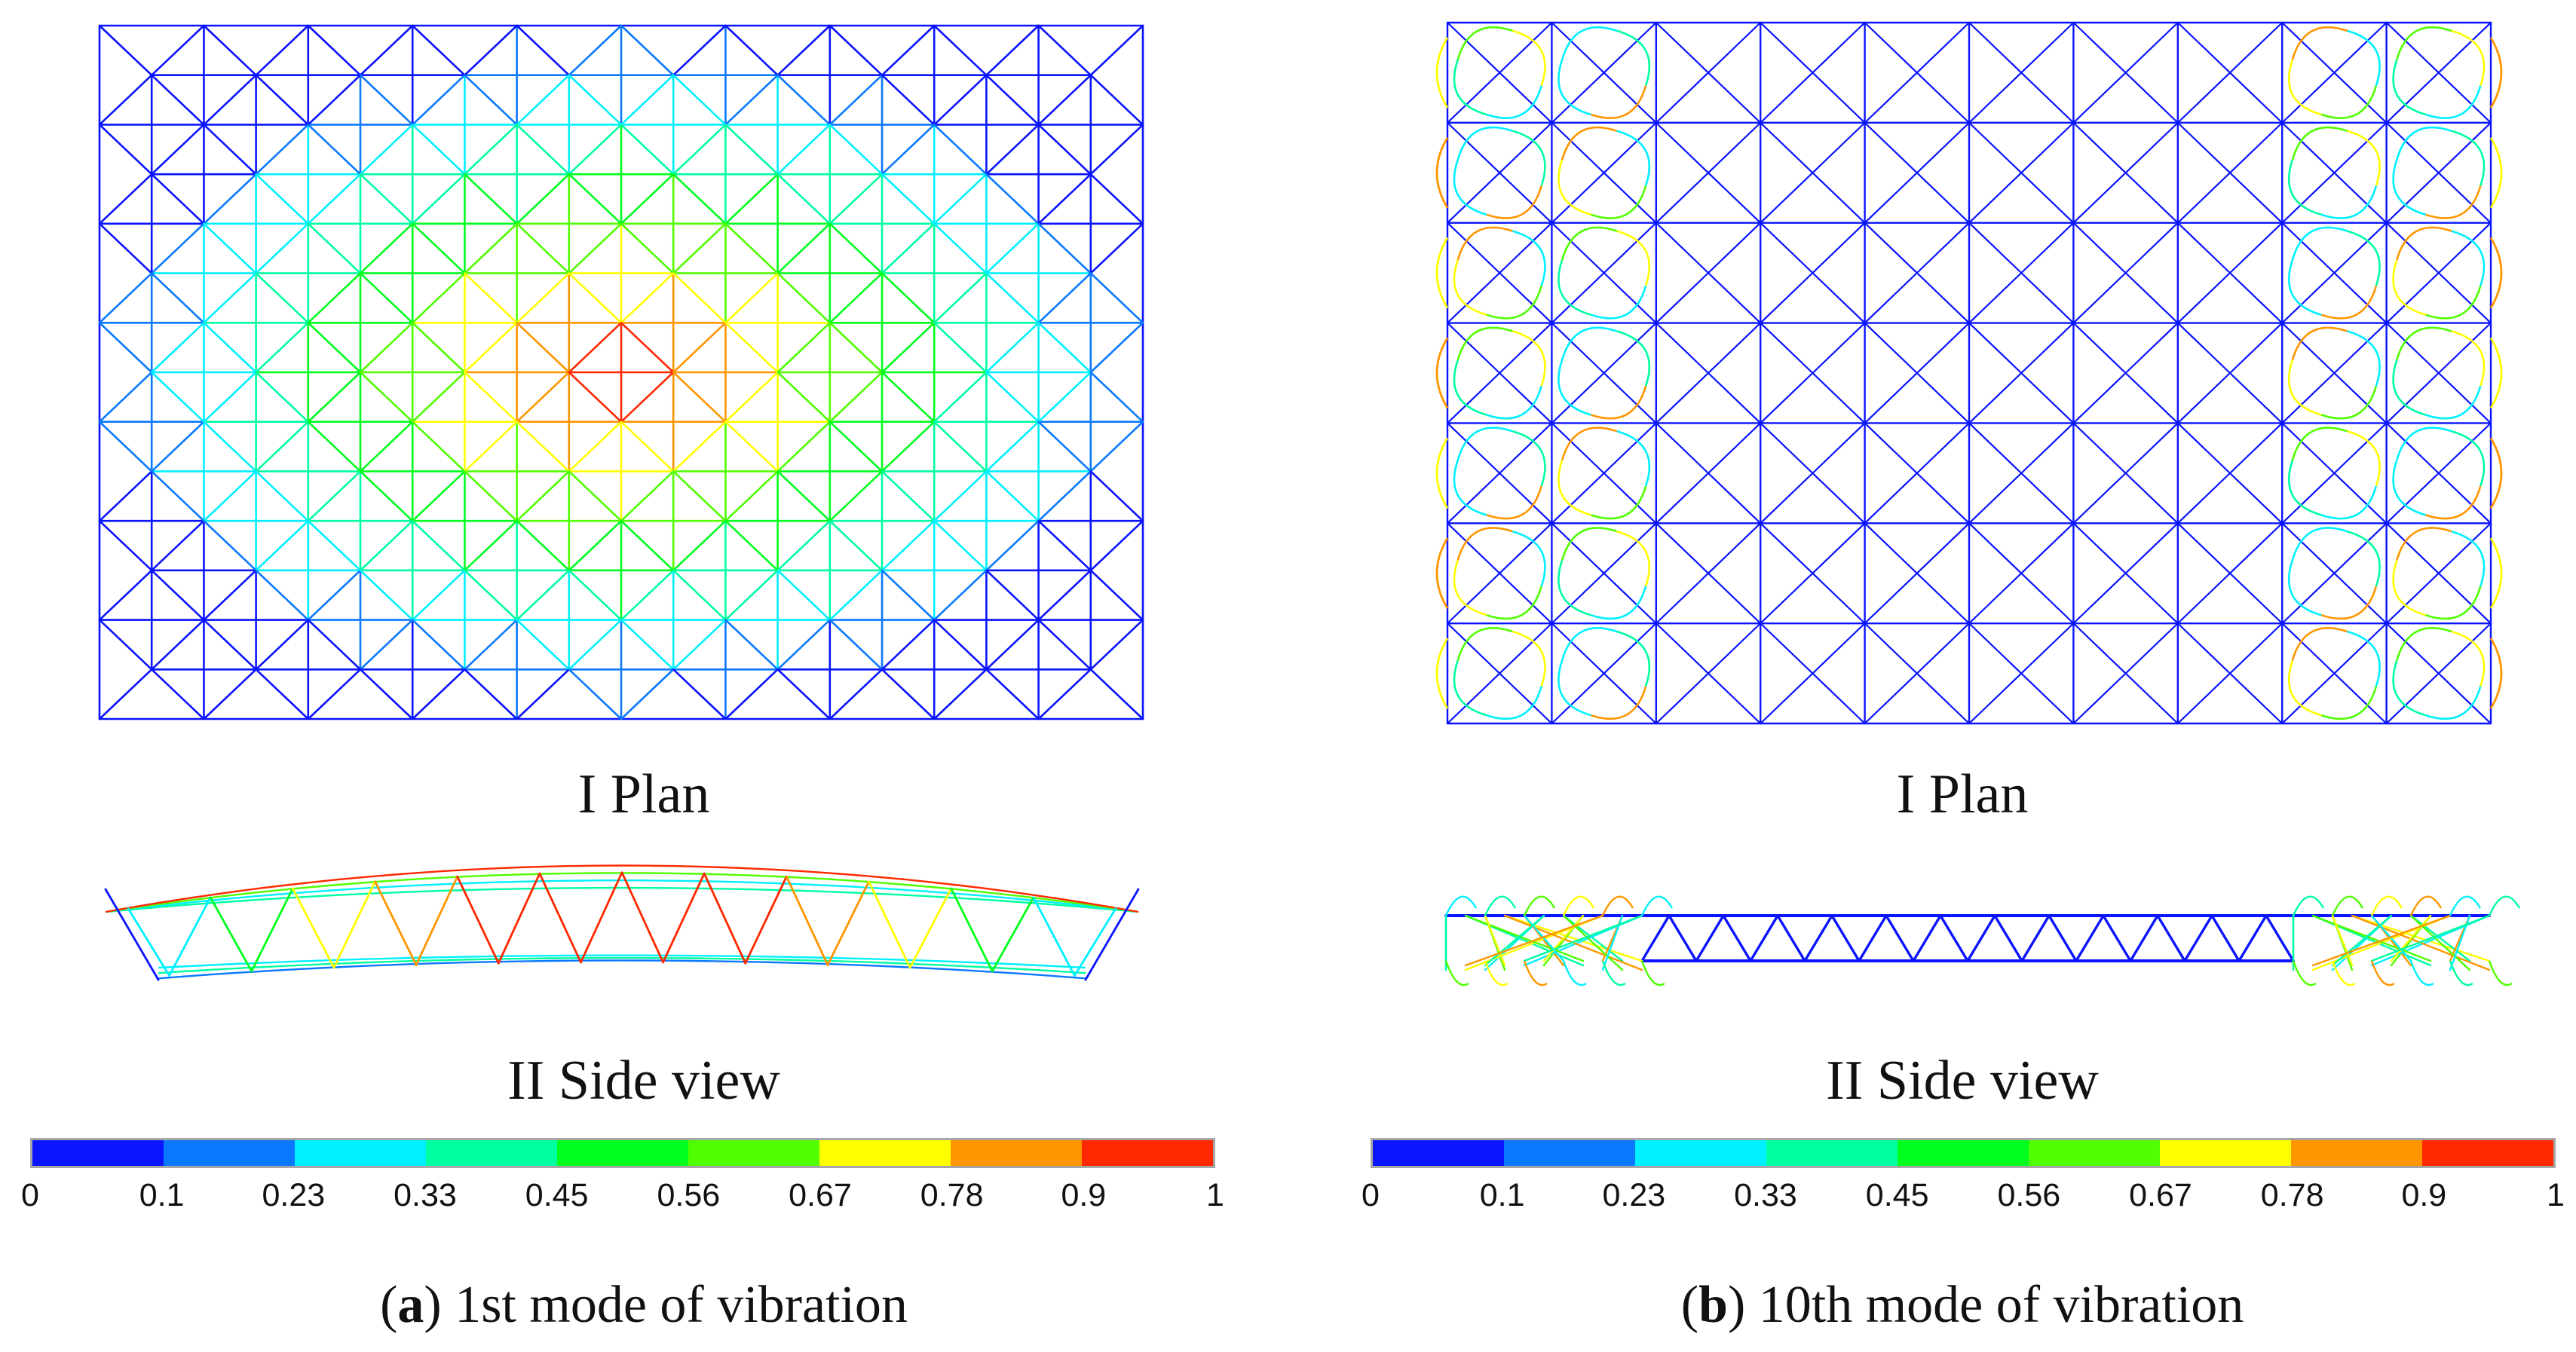 The width and height of the screenshot is (2576, 1352). Describe the element at coordinates (1962, 1081) in the screenshot. I see `side-view-label: II Side view` at that location.